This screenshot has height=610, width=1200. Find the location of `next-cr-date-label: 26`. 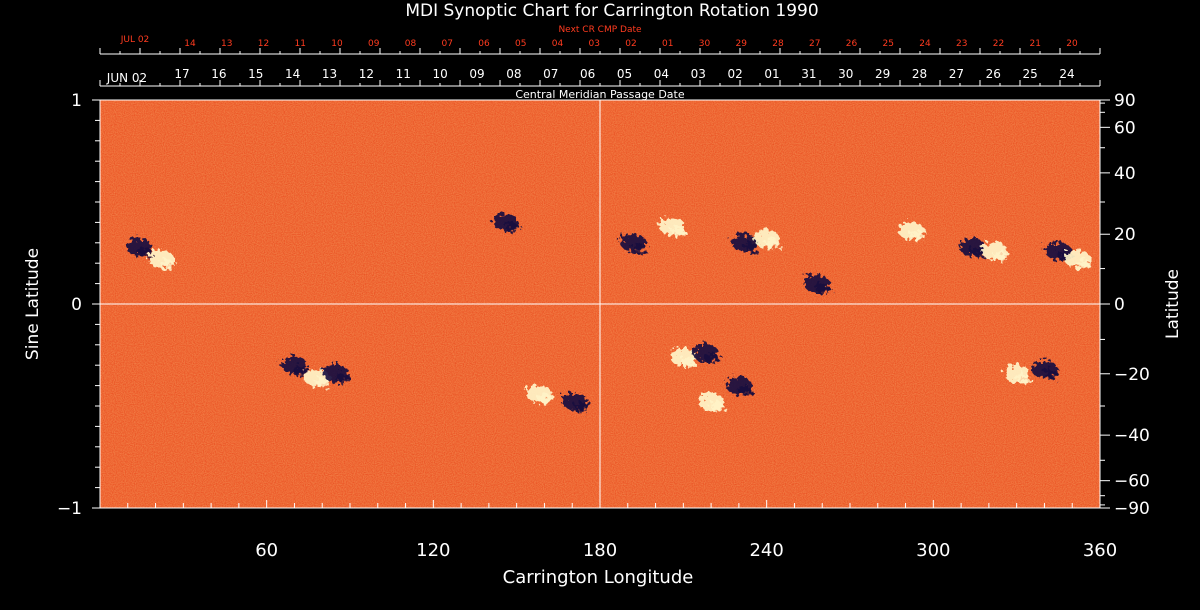

next-cr-date-label: 26 is located at coordinates (852, 44).